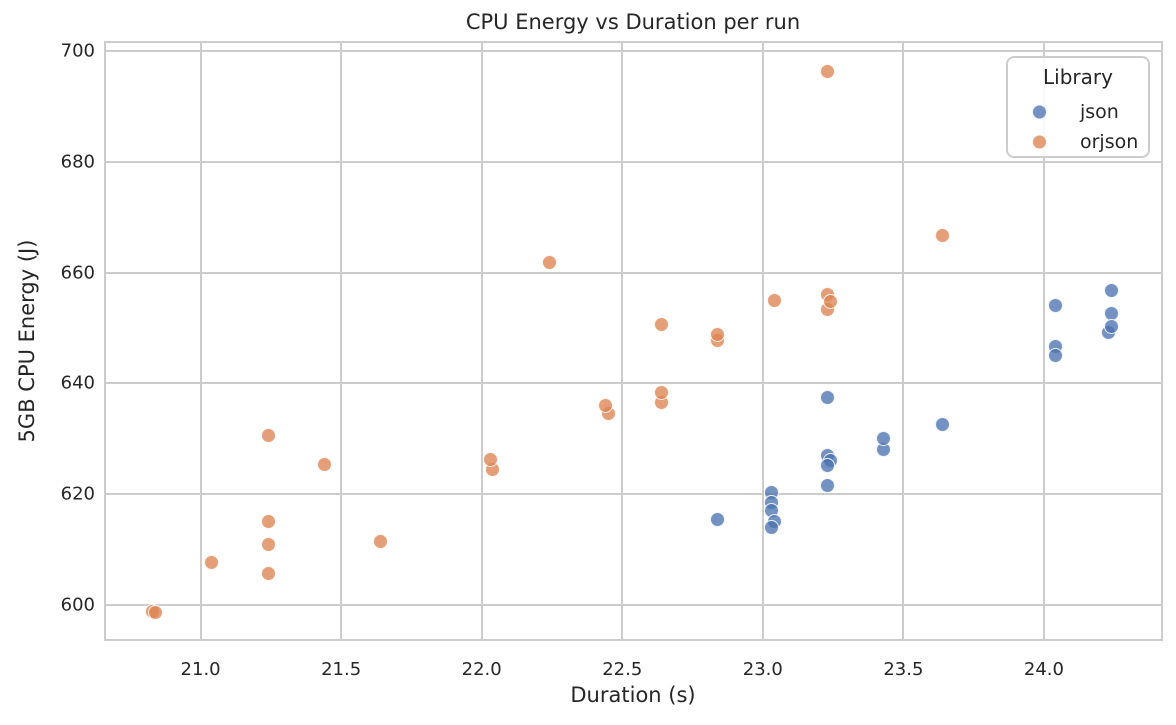 This screenshot has height=725, width=1176. I want to click on y-tick-label: 680, so click(77, 162).